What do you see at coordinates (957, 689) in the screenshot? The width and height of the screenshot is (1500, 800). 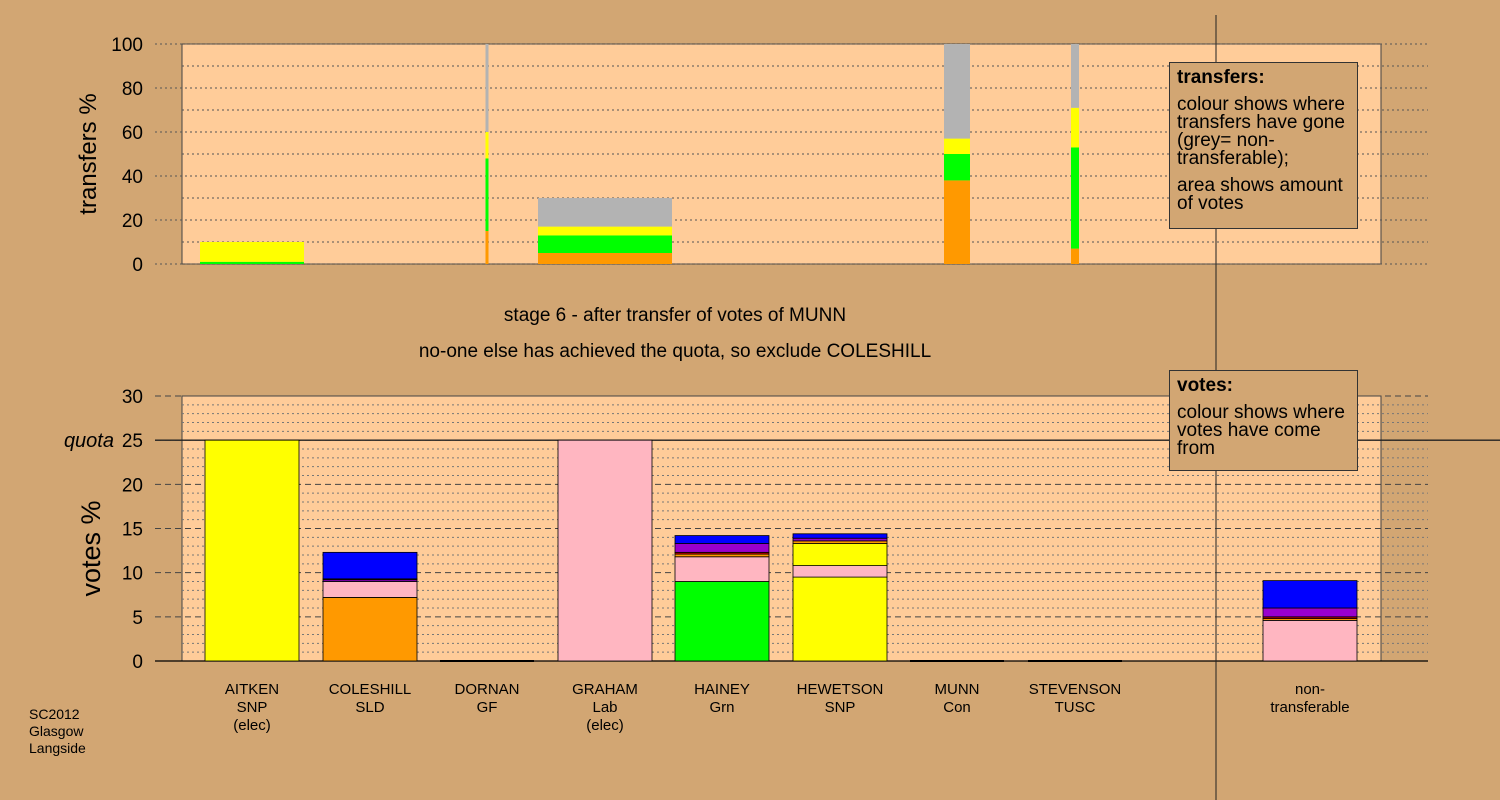 I see `candidate-name: MUNN` at bounding box center [957, 689].